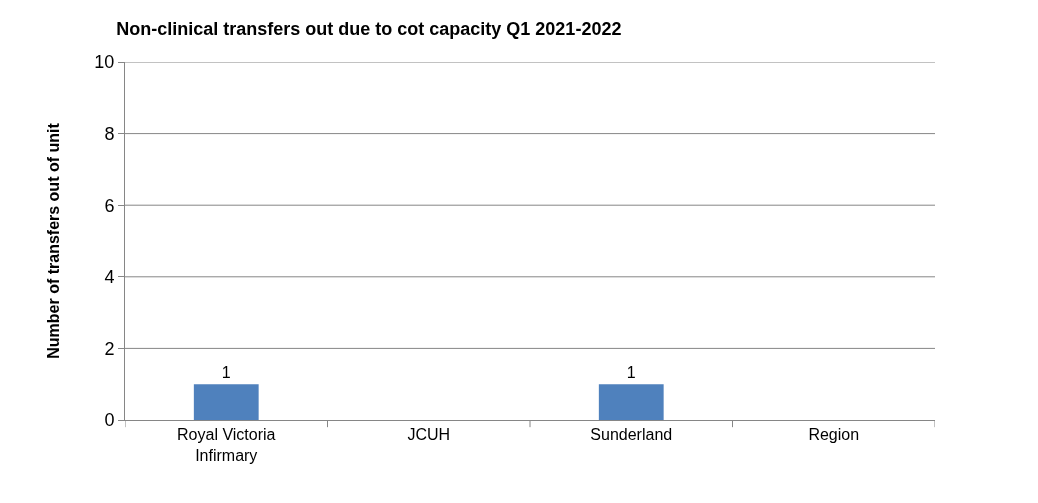 This screenshot has height=503, width=1038. What do you see at coordinates (109, 420) in the screenshot?
I see `y-tick-label: 0` at bounding box center [109, 420].